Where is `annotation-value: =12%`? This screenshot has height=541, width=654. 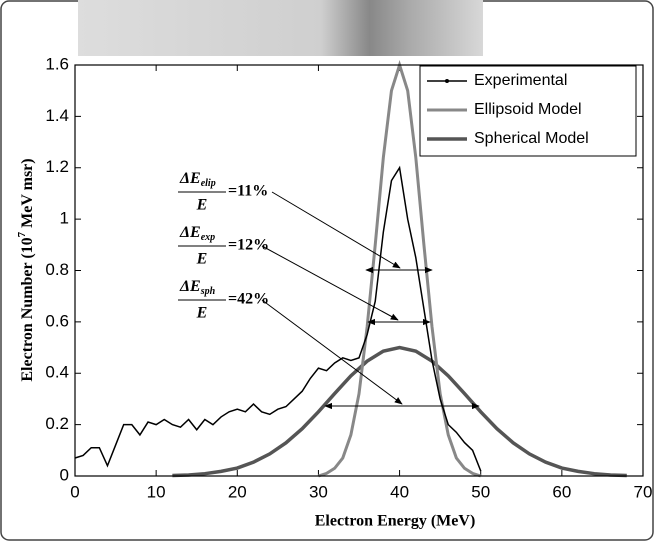
annotation-value: =12% is located at coordinates (248, 245).